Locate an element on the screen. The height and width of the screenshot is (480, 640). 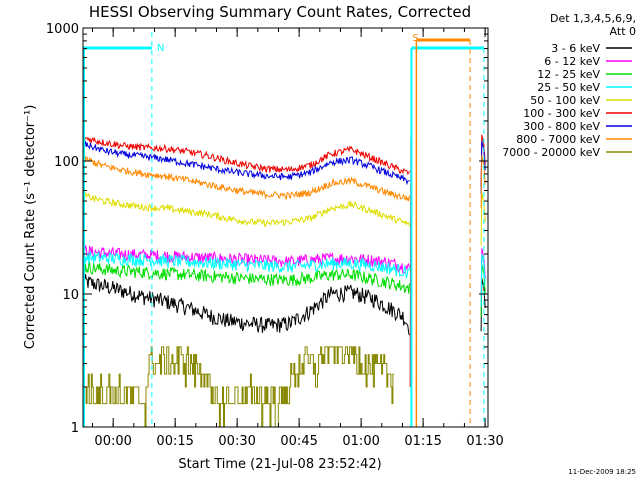
y-axis-label: Corrected Count Rate (s⁻¹ detector⁻¹) is located at coordinates (30, 227).